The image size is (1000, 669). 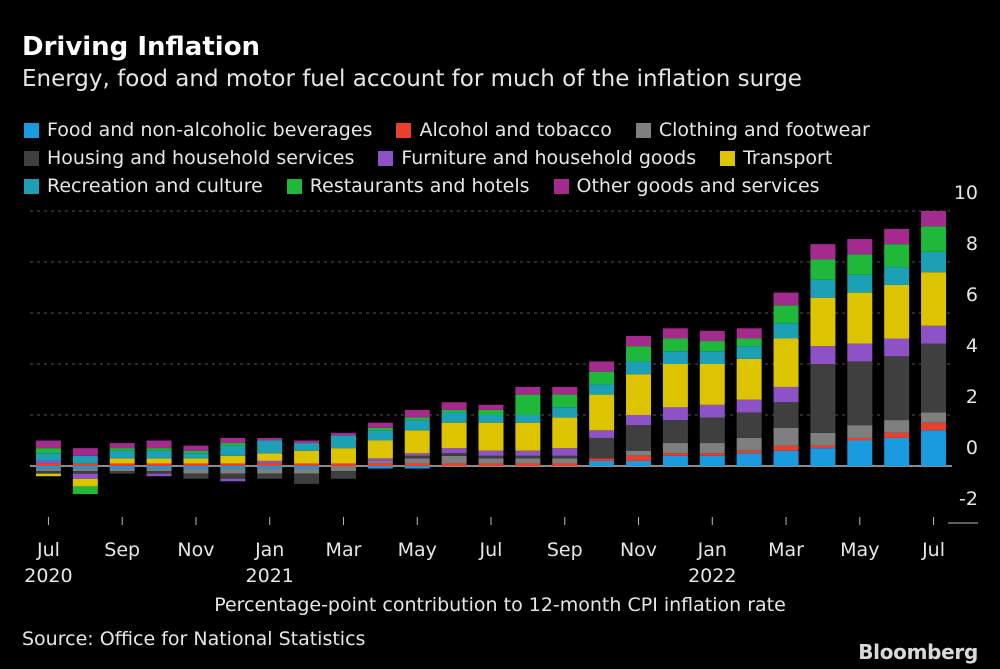 I want to click on x-year-label: 2021, so click(x=270, y=576).